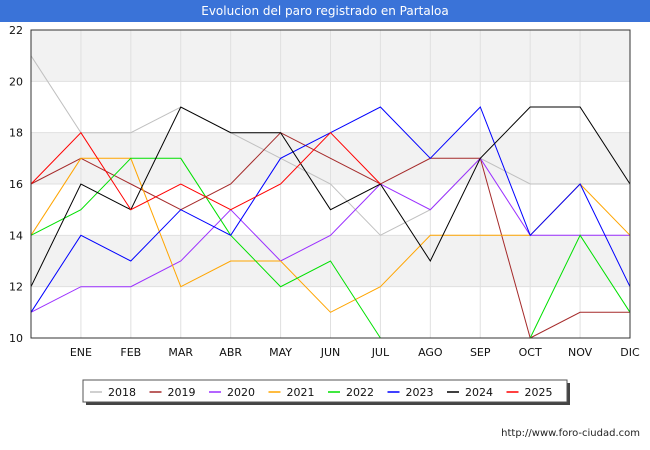  I want to click on x-tick-label: FEB, so click(130, 352).